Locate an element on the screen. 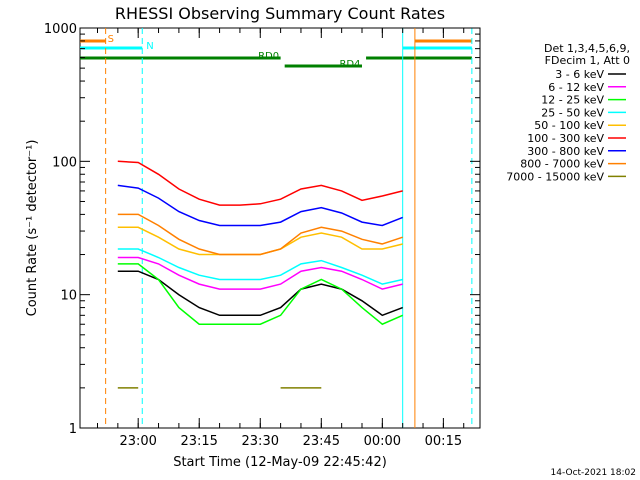  timestamp: 14-Oct-2021 18:02 is located at coordinates (593, 473).